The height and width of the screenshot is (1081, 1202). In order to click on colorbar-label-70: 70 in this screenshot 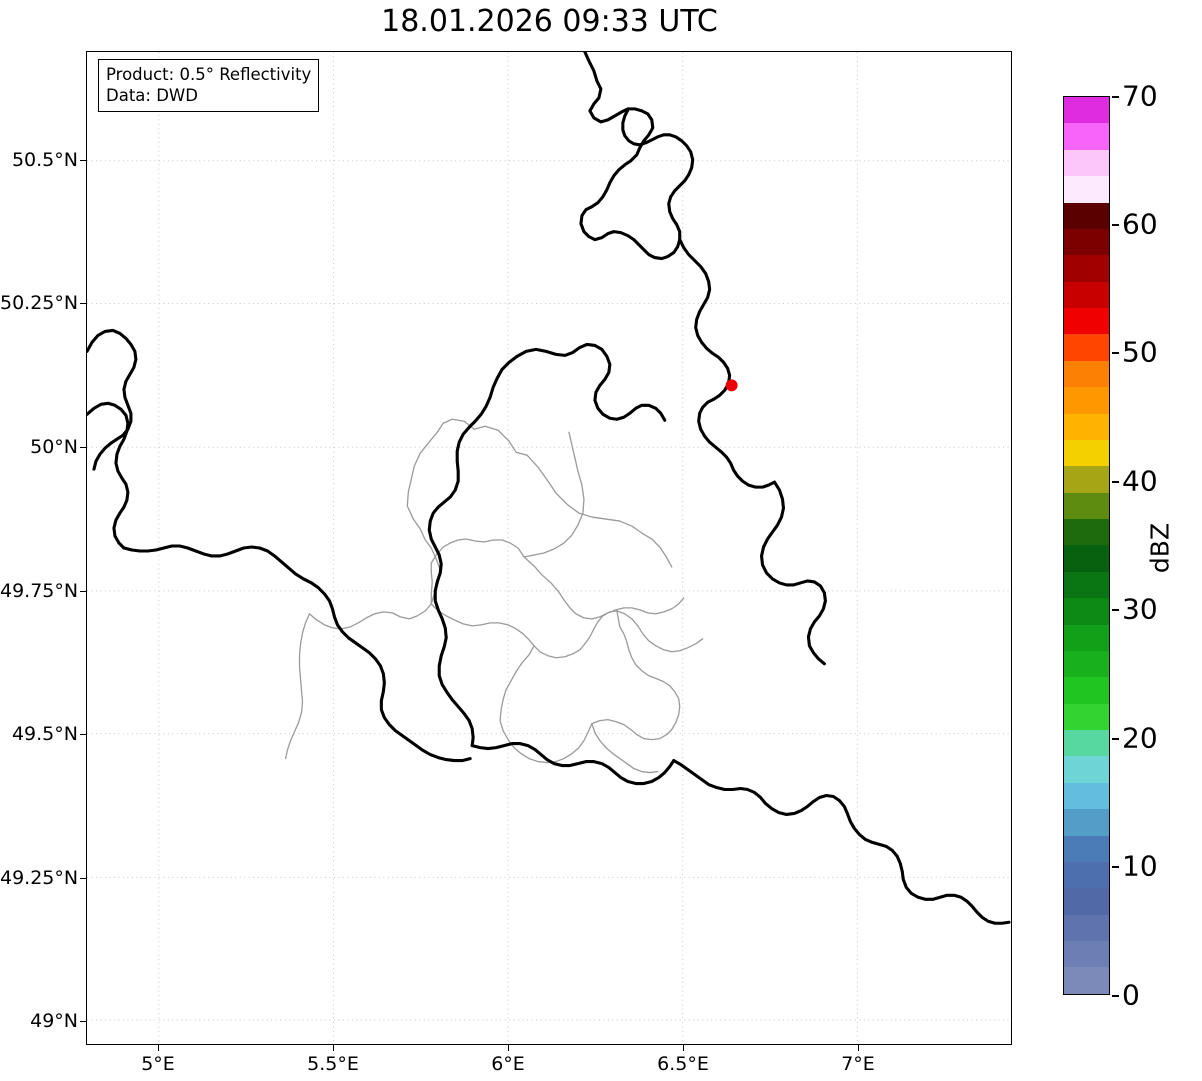, I will do `click(1140, 96)`.